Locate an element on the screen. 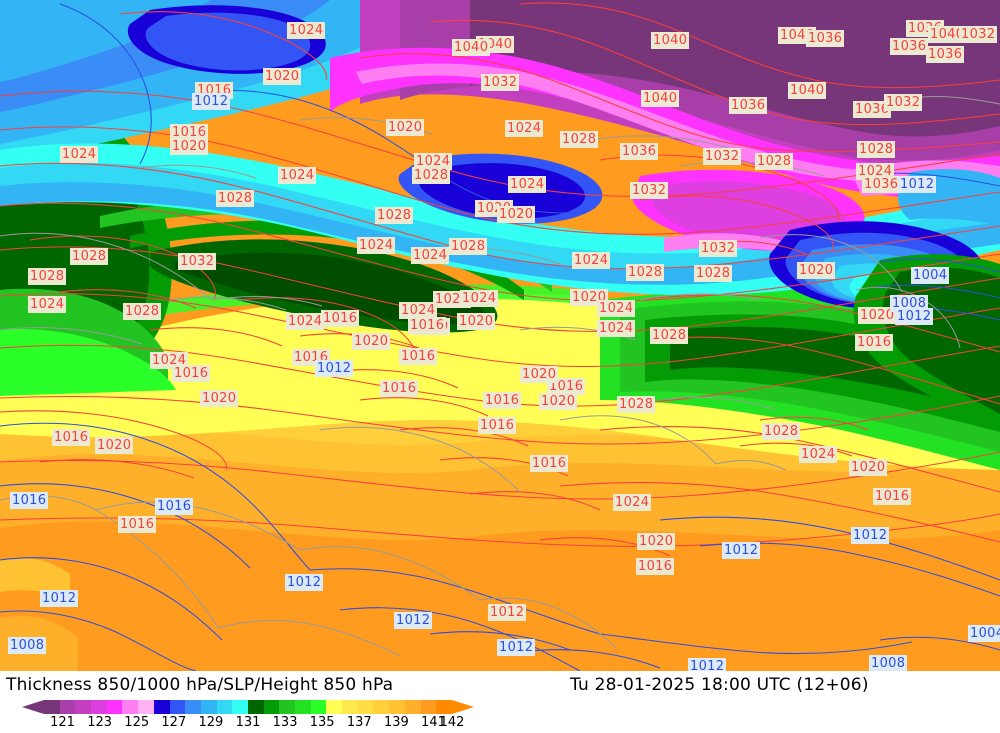  colorbar-extend-high-icon is located at coordinates (463, 707).